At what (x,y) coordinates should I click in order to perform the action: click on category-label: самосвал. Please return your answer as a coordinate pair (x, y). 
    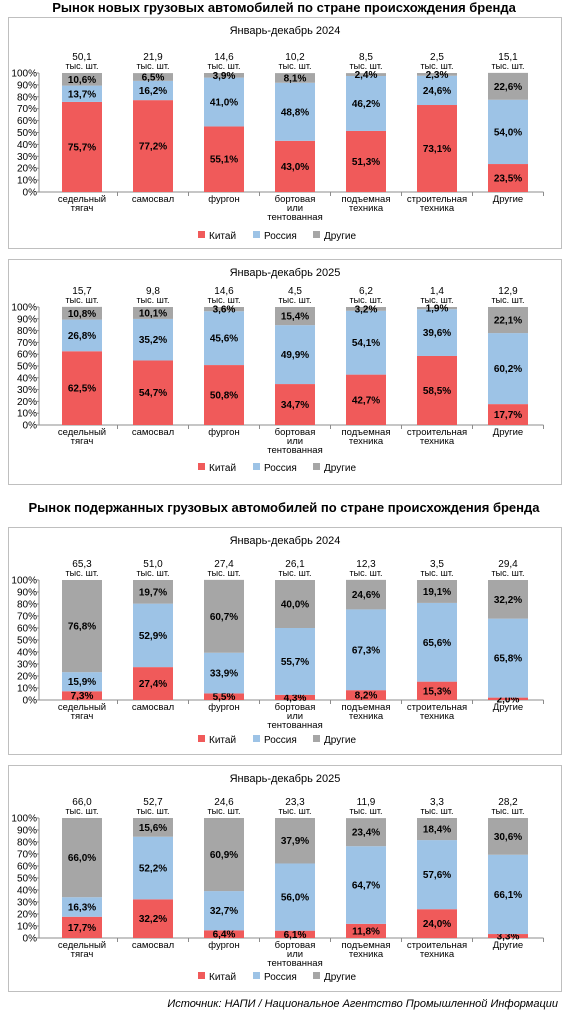
    Looking at the image, I should click on (153, 945).